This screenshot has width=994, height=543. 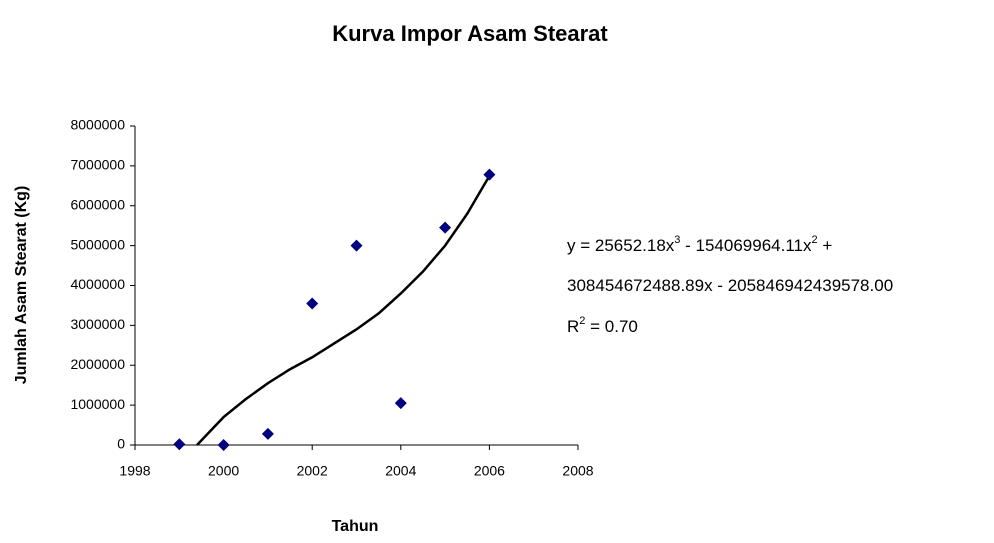 I want to click on trend-equation: y = 25652.18x3 - 154069964.11x2 +, so click(x=699, y=245).